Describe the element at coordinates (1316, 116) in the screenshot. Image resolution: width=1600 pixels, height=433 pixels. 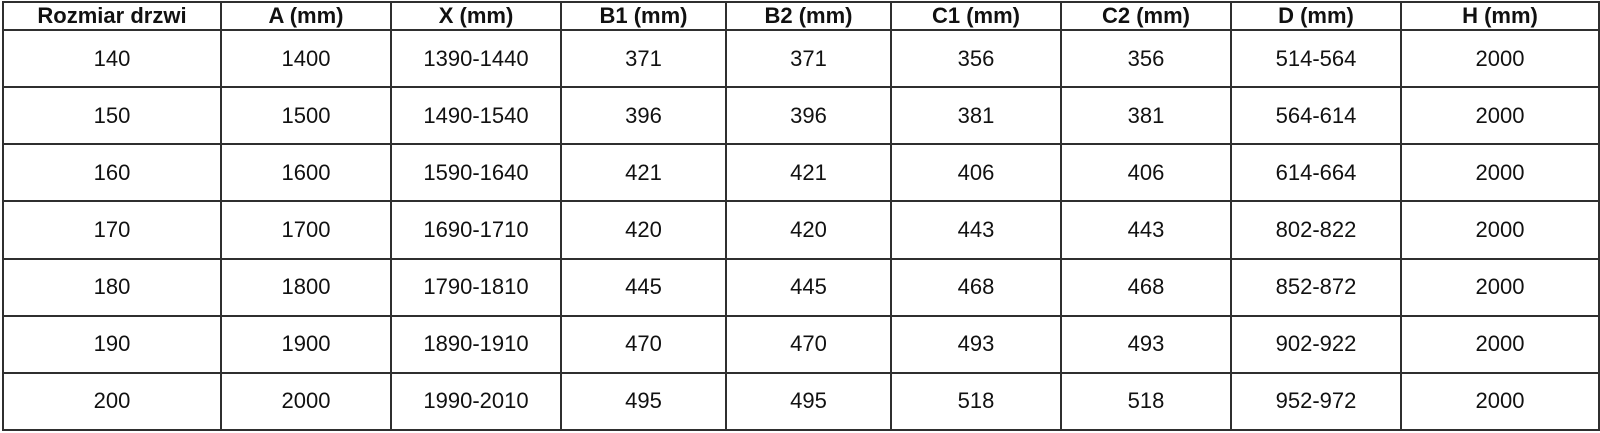
I see `table-cell: 564-614` at that location.